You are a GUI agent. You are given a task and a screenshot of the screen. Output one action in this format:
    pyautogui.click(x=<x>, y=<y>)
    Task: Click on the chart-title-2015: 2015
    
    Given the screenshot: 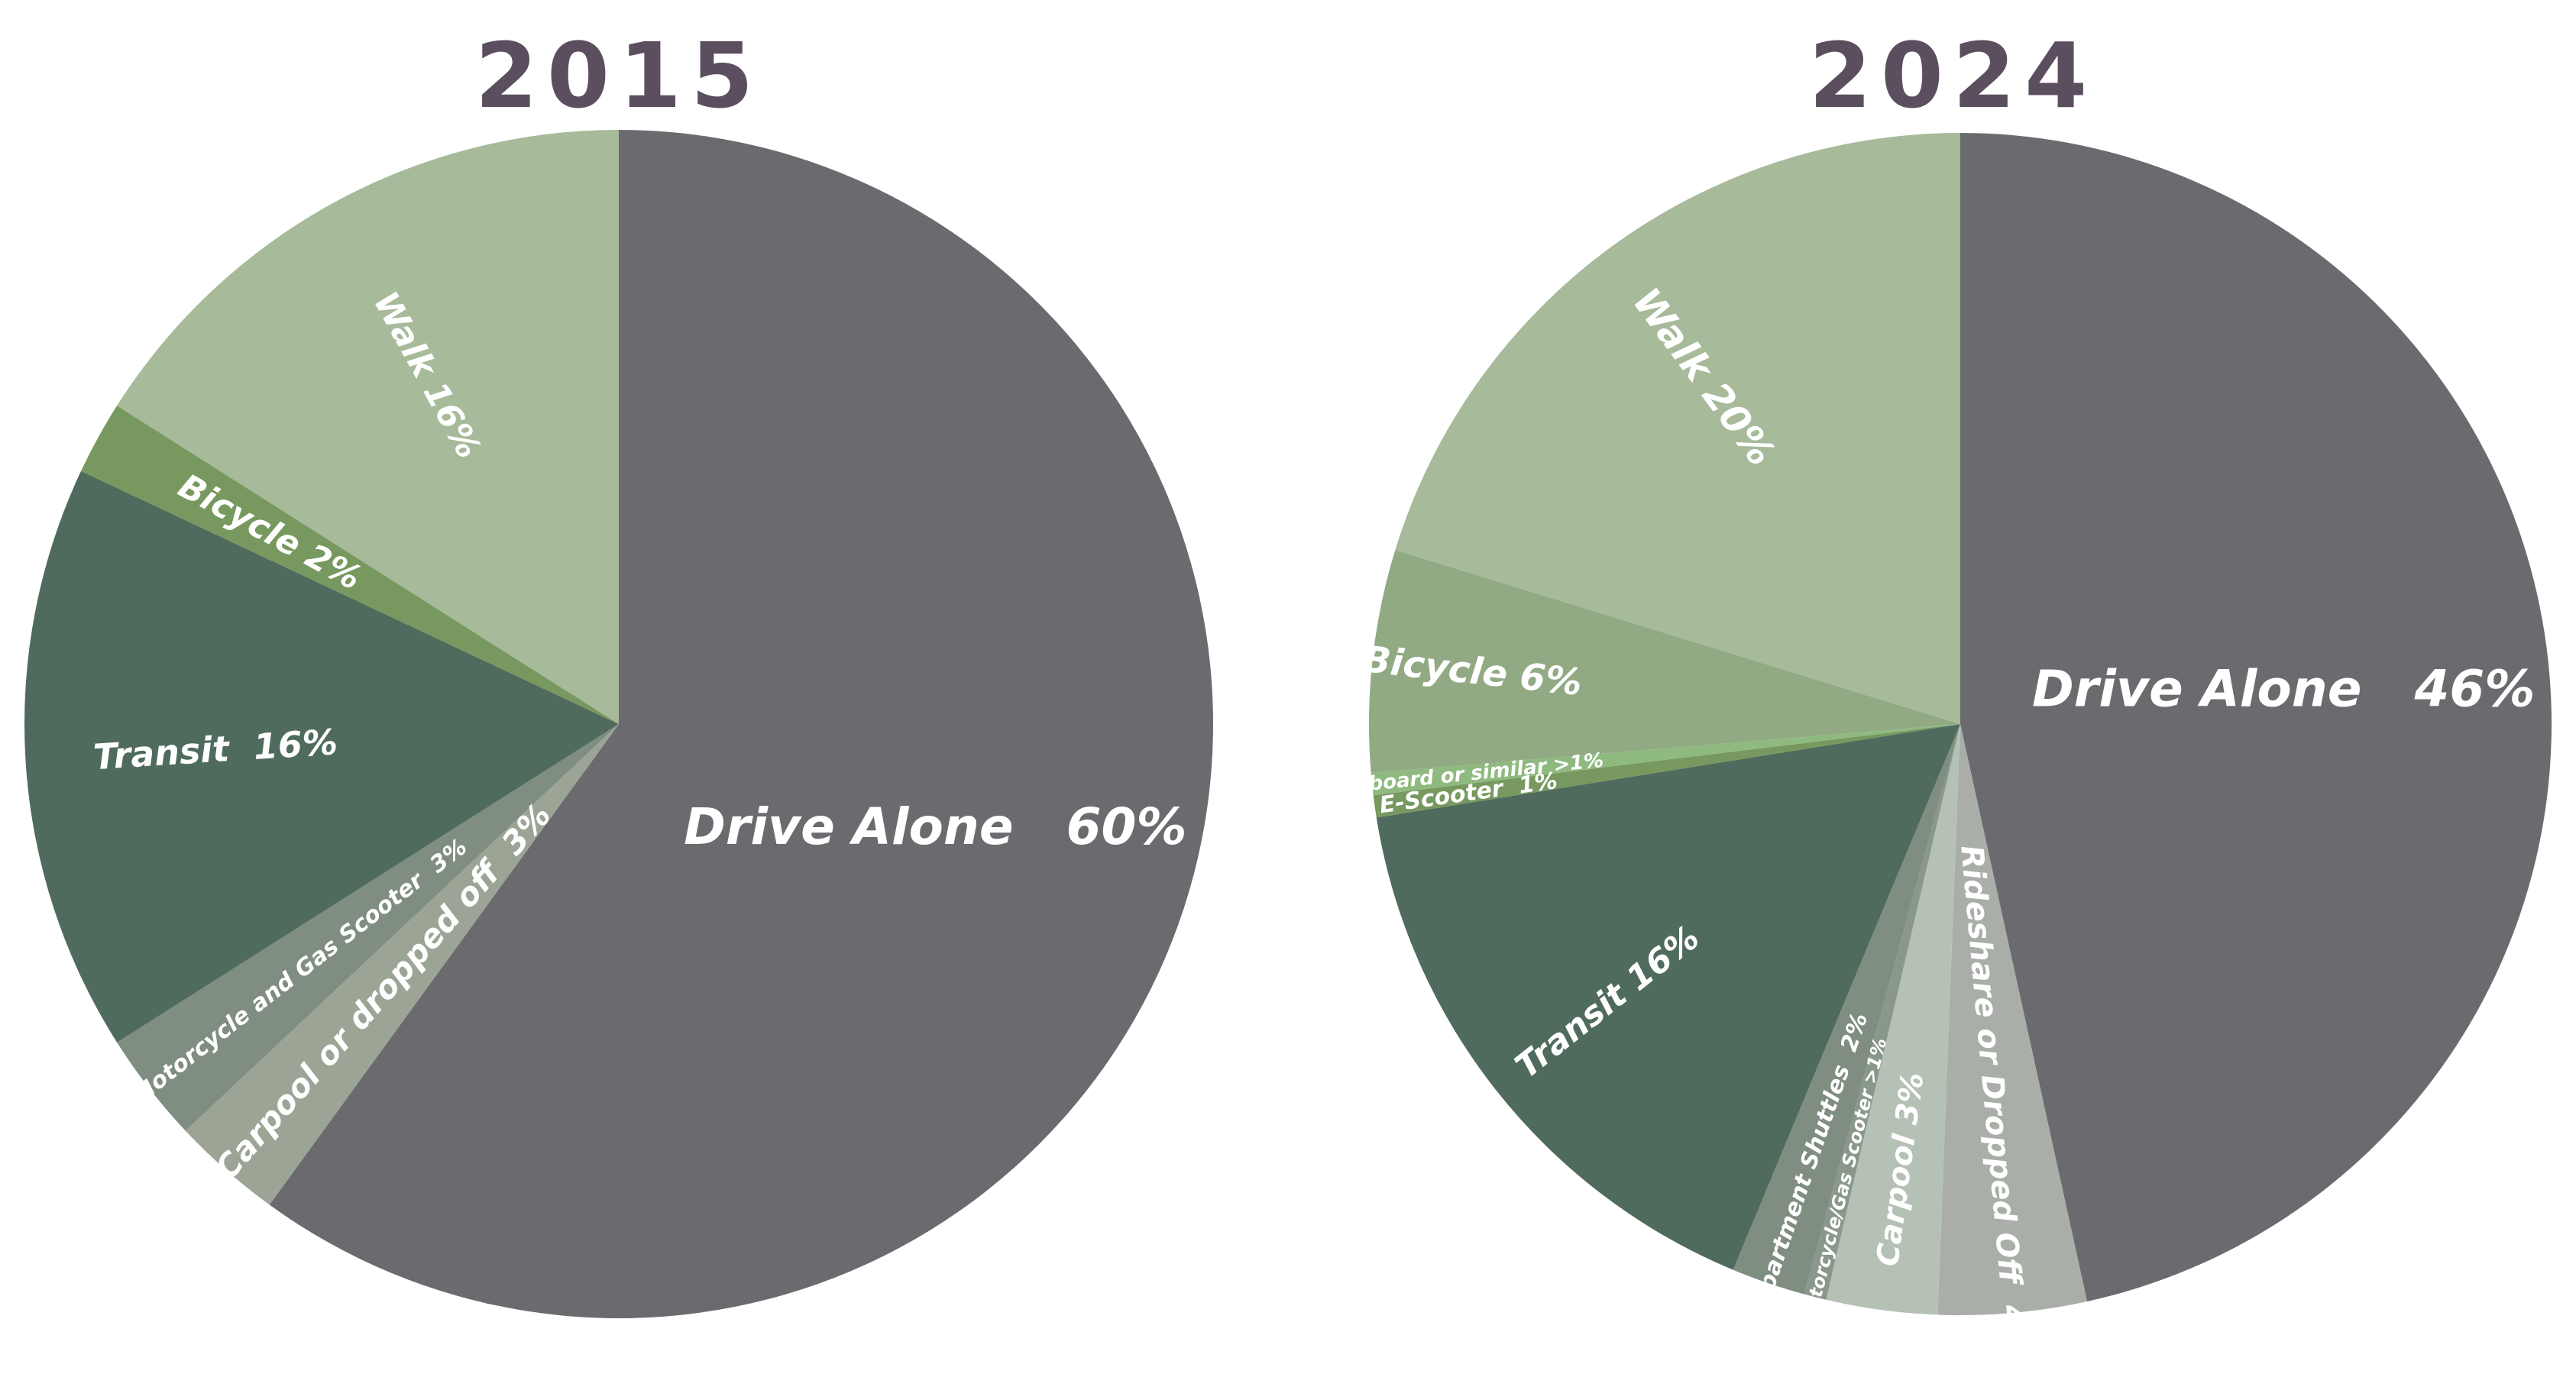 What is the action you would take?
    pyautogui.click(x=618, y=75)
    